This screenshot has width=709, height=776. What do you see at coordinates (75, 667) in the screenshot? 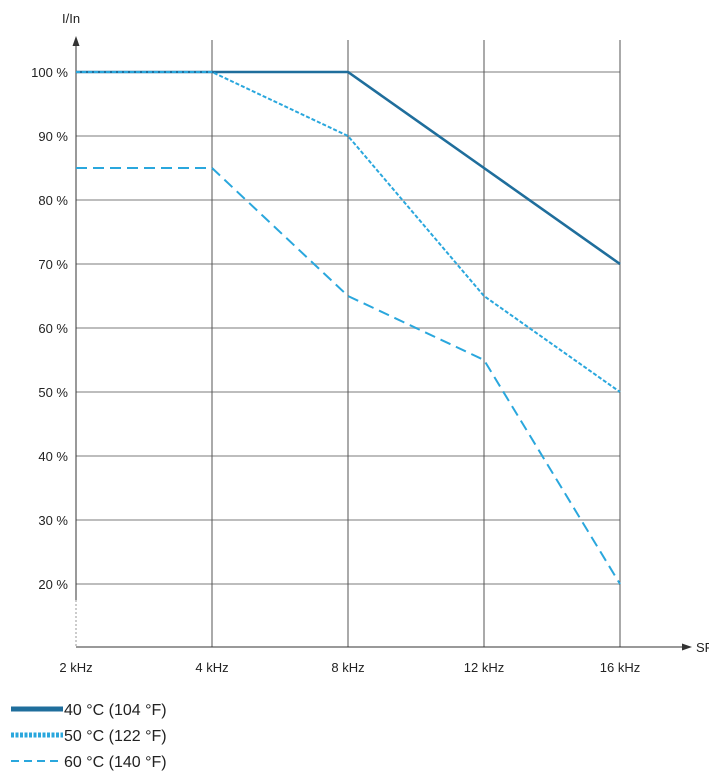
I see `x-tick-label: 2 kHz` at bounding box center [75, 667].